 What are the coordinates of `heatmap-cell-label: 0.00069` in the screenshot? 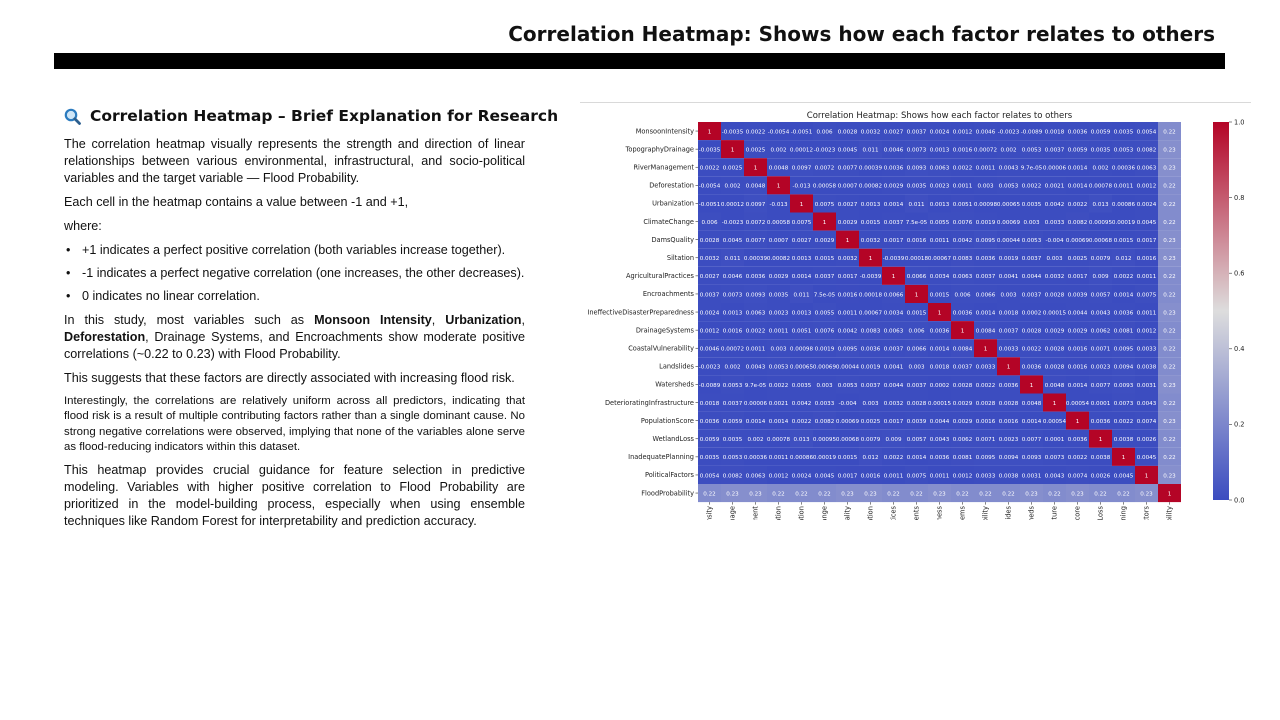 It's located at (1009, 223).